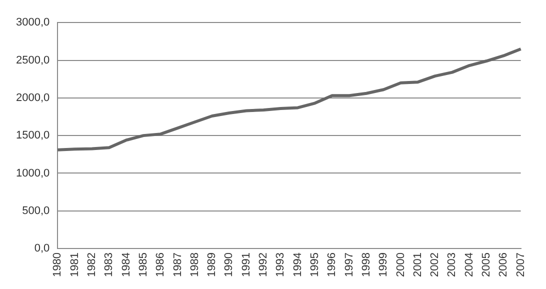  What do you see at coordinates (42, 248) in the screenshot?
I see `y-tick-label: 0,0` at bounding box center [42, 248].